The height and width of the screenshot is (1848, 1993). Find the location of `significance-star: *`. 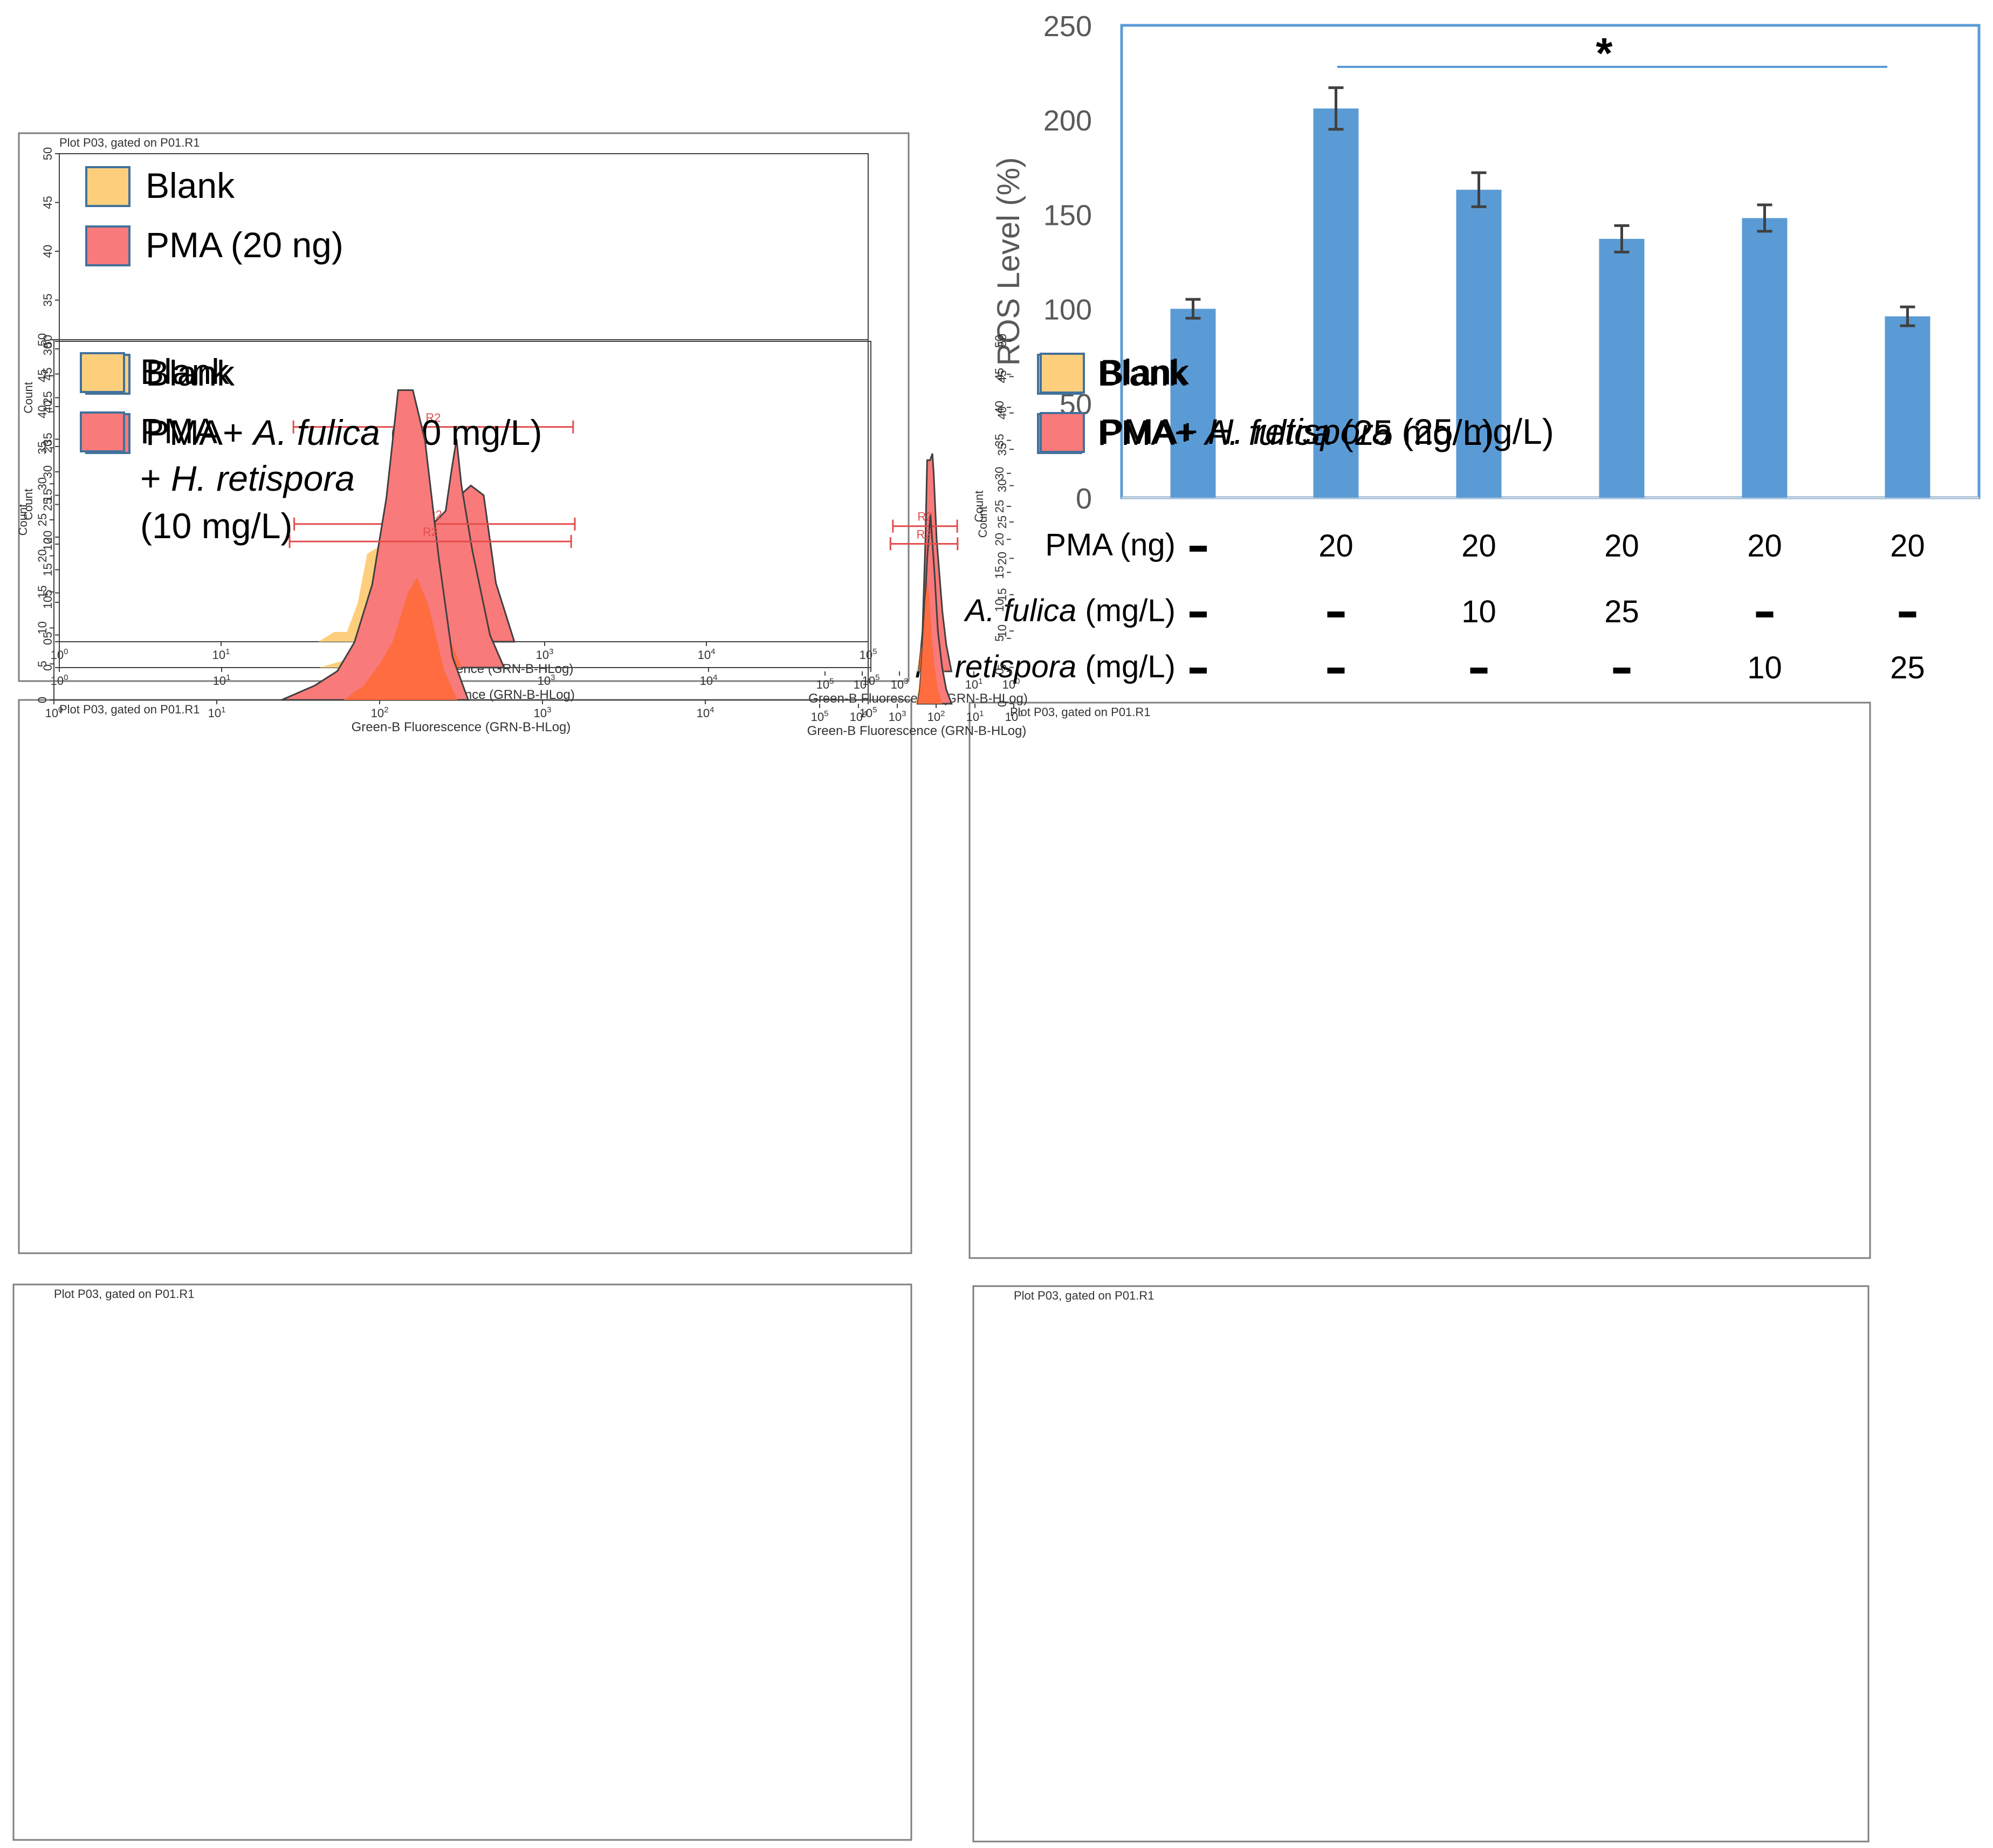

significance-star: * is located at coordinates (1604, 53).